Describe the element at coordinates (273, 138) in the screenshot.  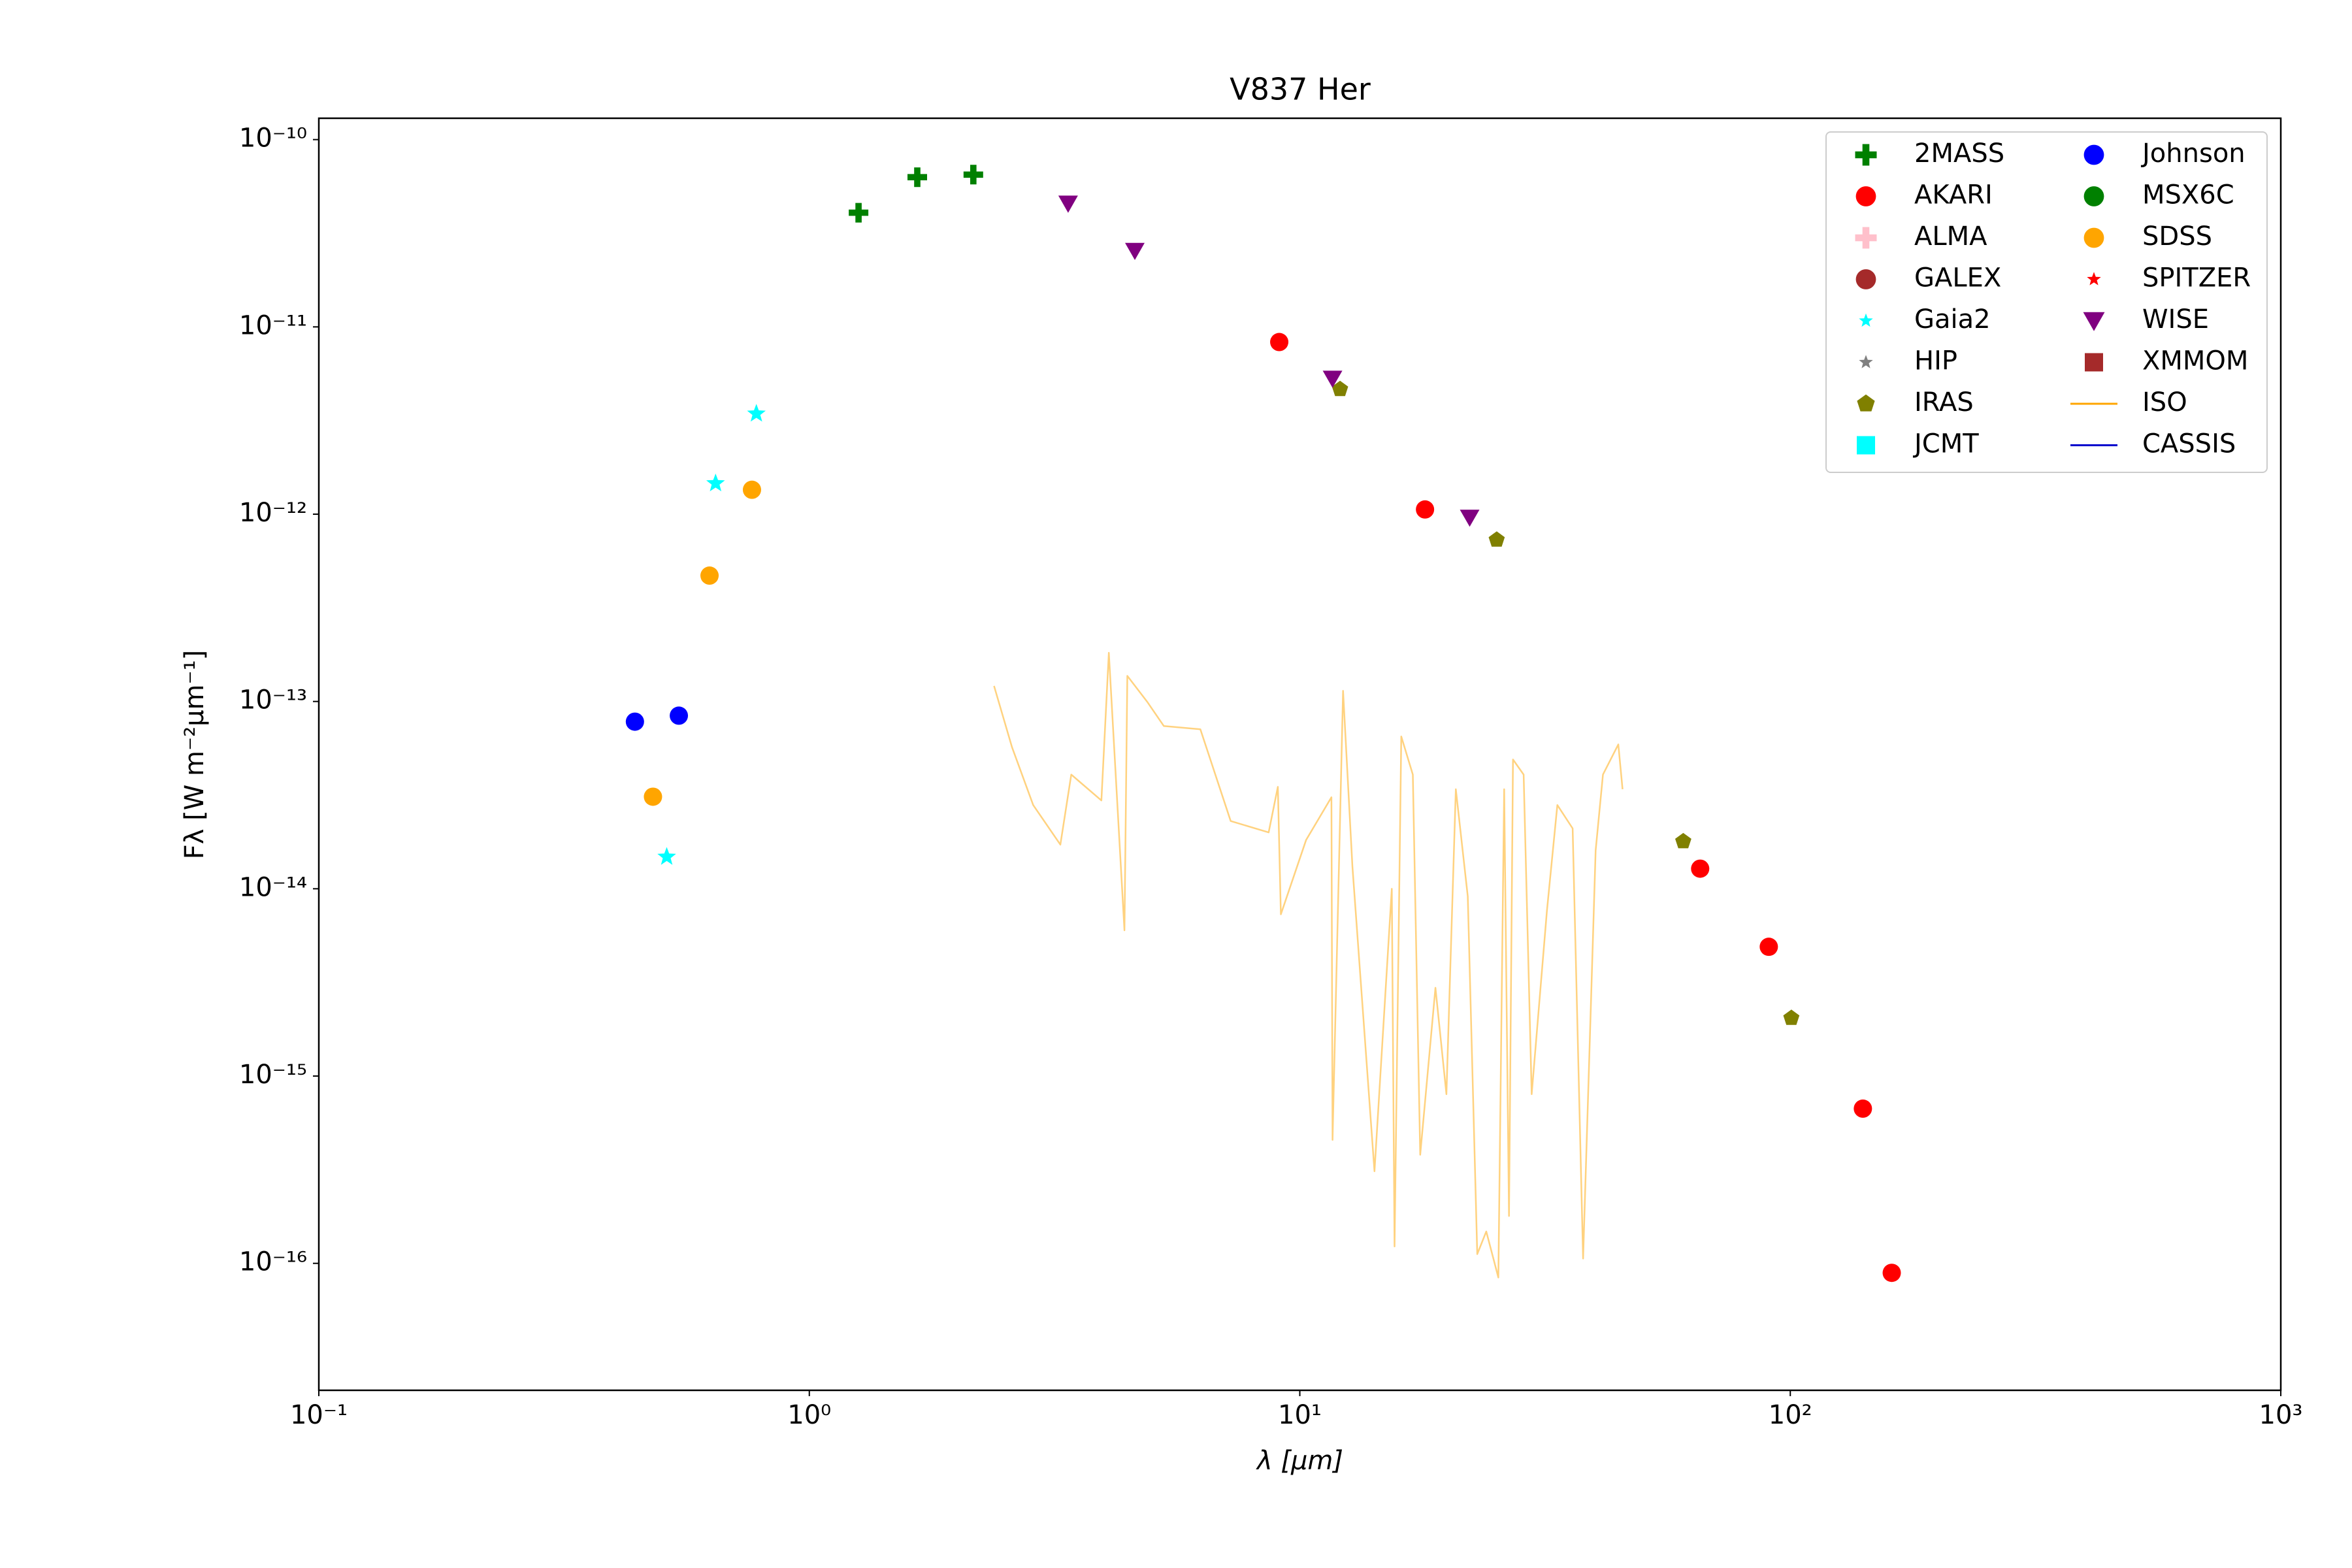
I see `y-tick-label: 10⁻¹⁰` at that location.